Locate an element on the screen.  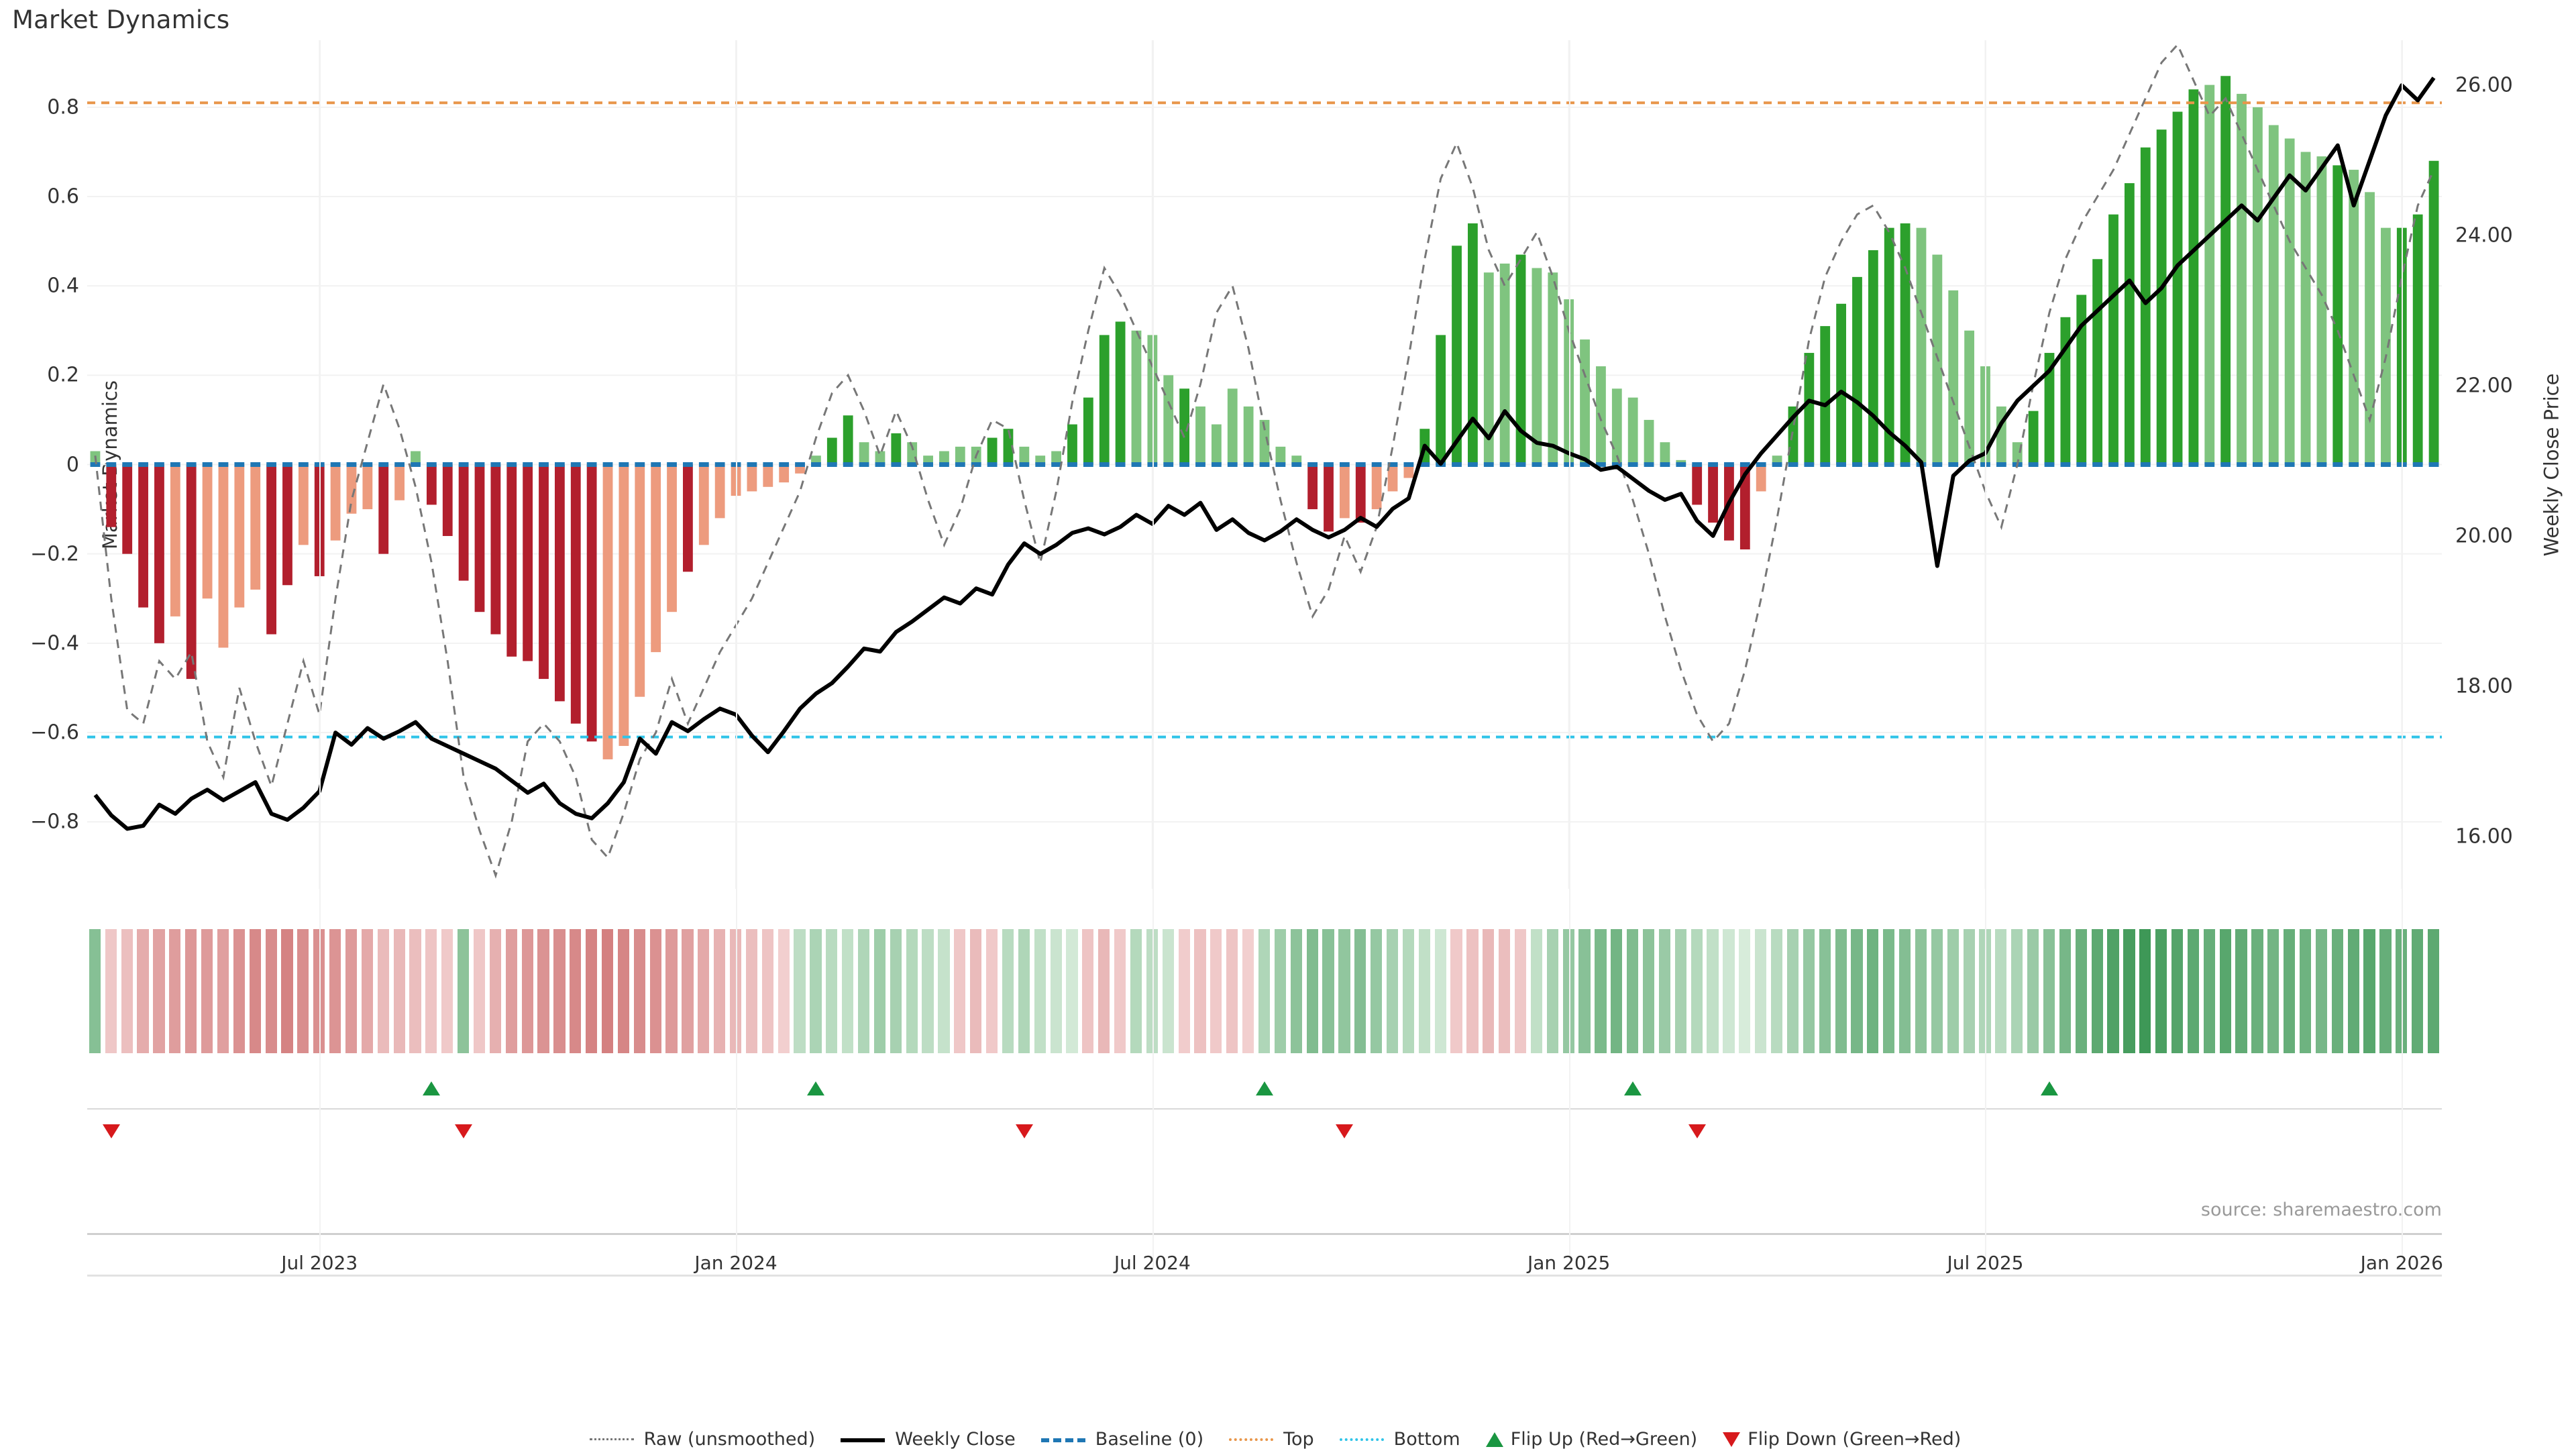
legend-item: Baseline (0) is located at coordinates (1122, 1439).